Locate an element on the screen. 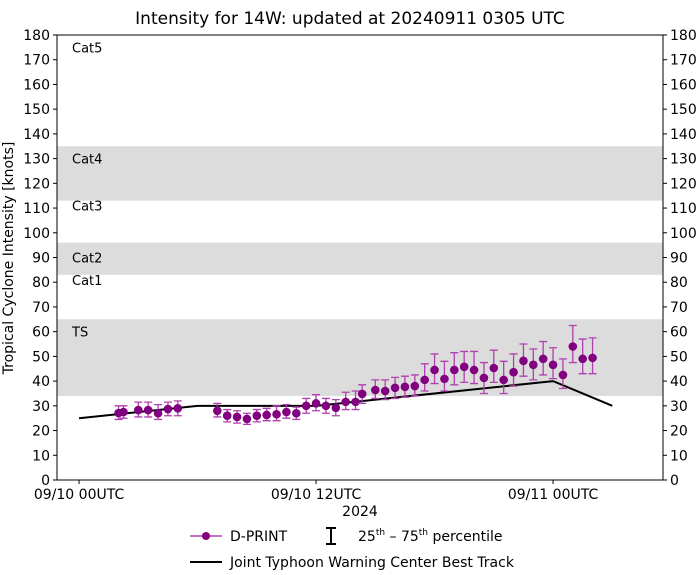 This screenshot has width=699, height=575. y-tick-label-right: 130 is located at coordinates (683, 160).